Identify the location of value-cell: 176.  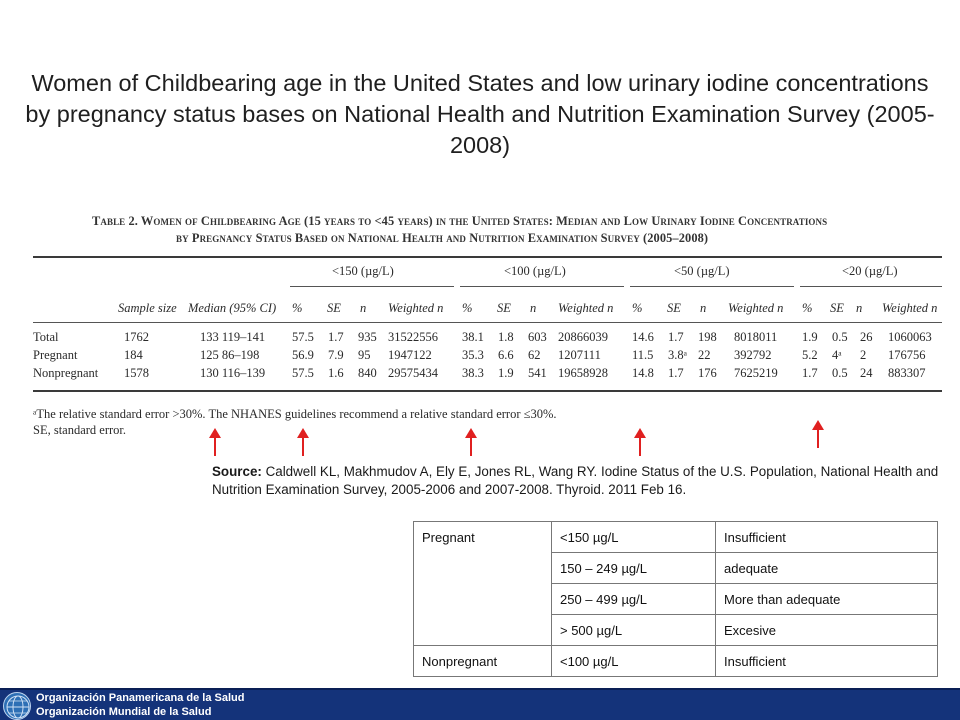
(707, 373).